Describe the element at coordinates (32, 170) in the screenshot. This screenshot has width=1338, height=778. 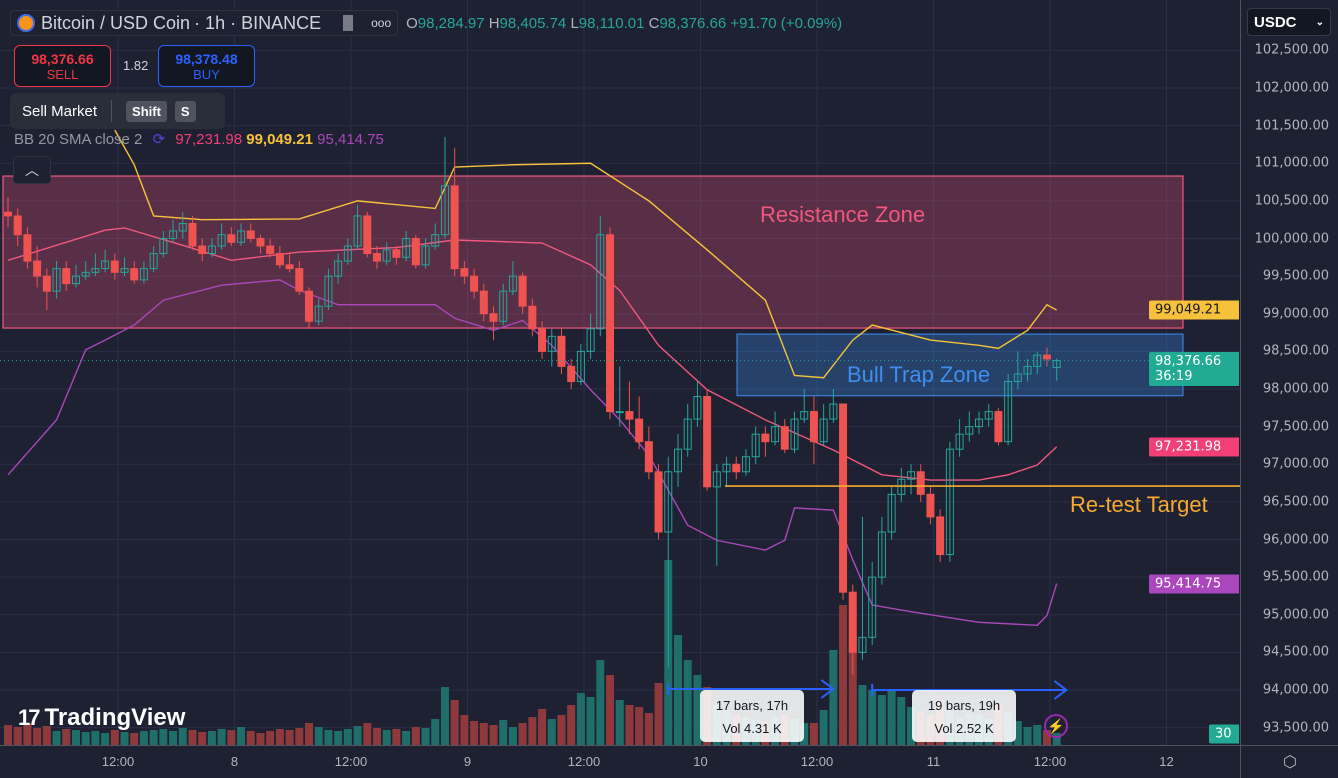
I see `collapse-legend-button: ︿` at that location.